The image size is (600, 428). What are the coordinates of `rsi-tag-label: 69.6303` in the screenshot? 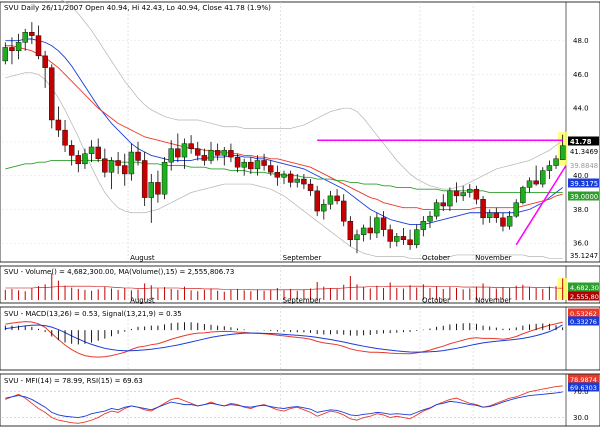 It's located at (583, 388).